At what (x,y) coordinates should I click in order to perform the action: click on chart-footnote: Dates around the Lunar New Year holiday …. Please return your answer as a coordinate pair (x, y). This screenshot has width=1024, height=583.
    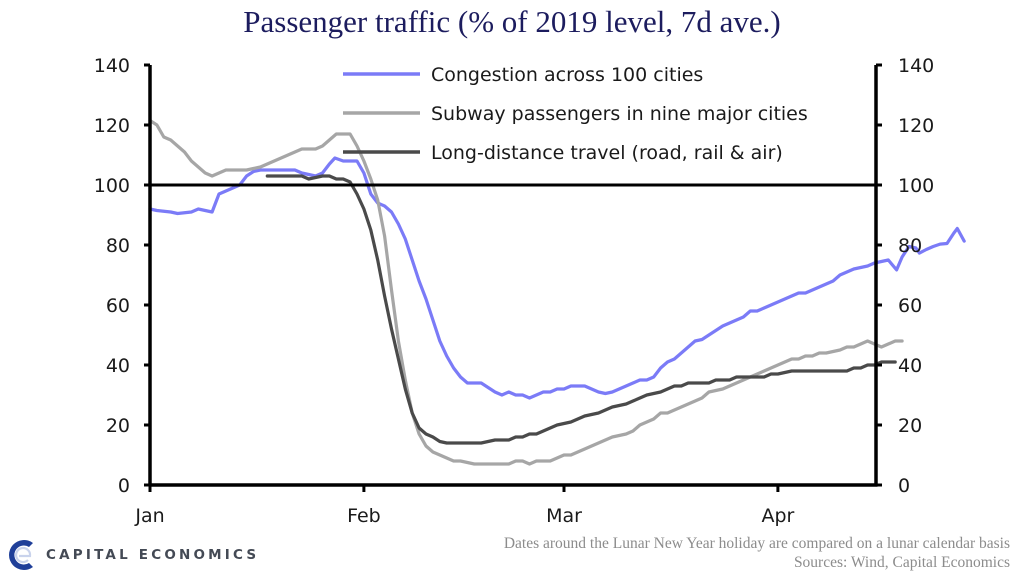
    Looking at the image, I should click on (757, 553).